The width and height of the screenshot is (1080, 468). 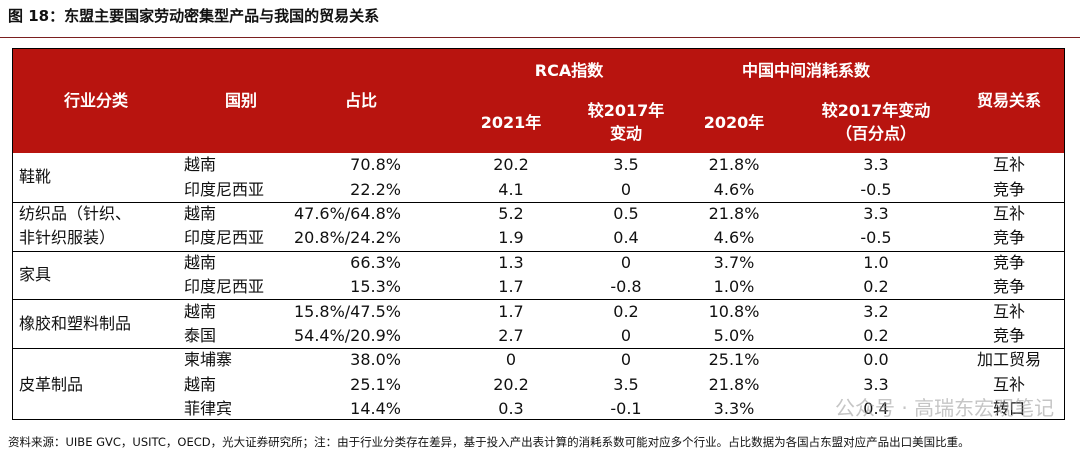 I want to click on table-cell: 3.2, so click(x=876, y=311).